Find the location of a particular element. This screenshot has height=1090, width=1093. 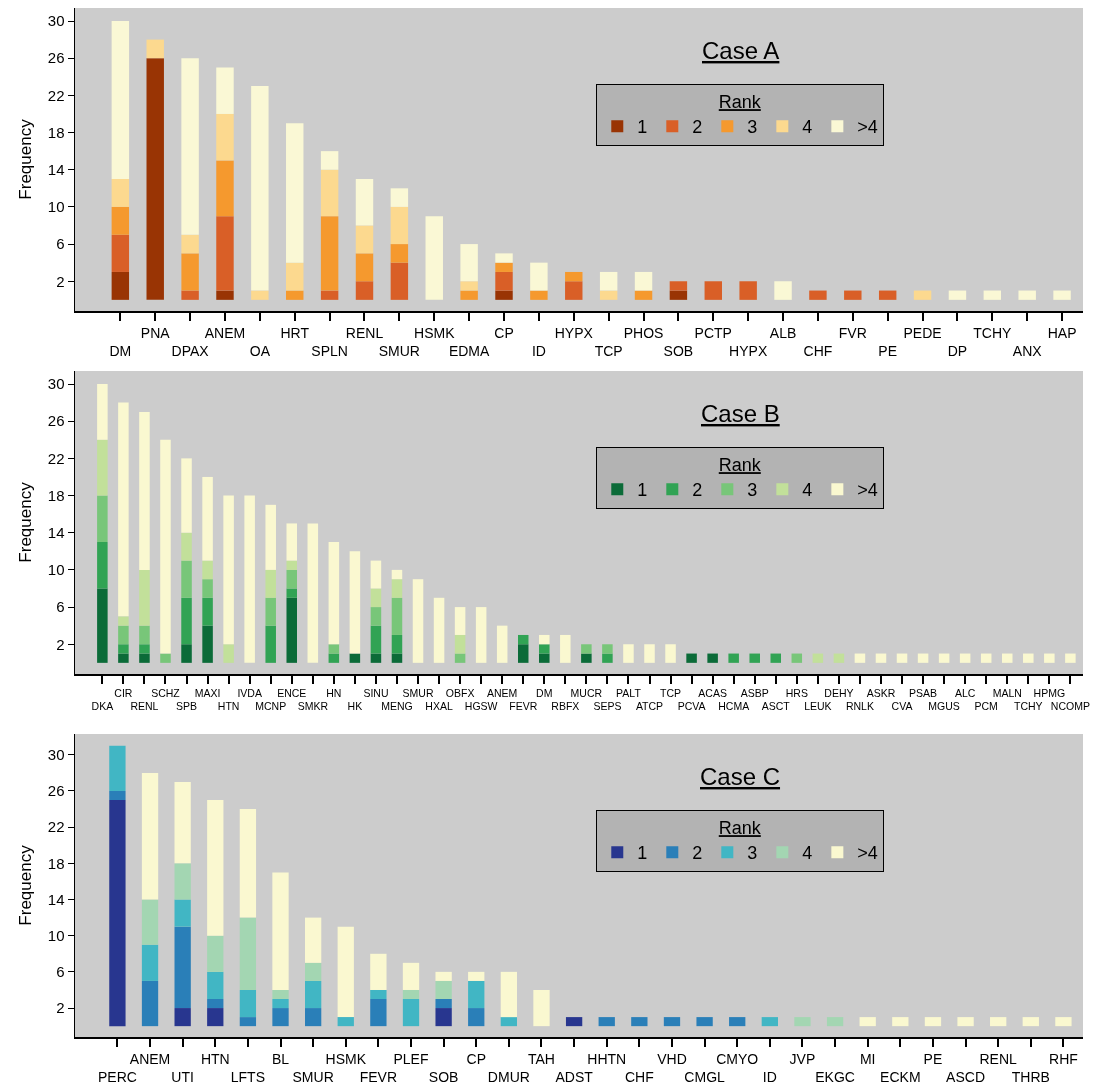

legend-label: >4 is located at coordinates (867, 853).